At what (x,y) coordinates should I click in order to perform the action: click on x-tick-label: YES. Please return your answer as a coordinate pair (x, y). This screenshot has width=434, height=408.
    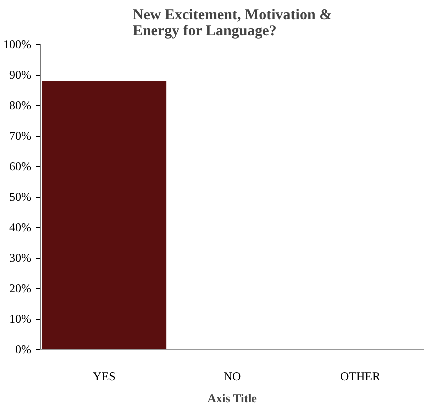
    Looking at the image, I should click on (104, 377).